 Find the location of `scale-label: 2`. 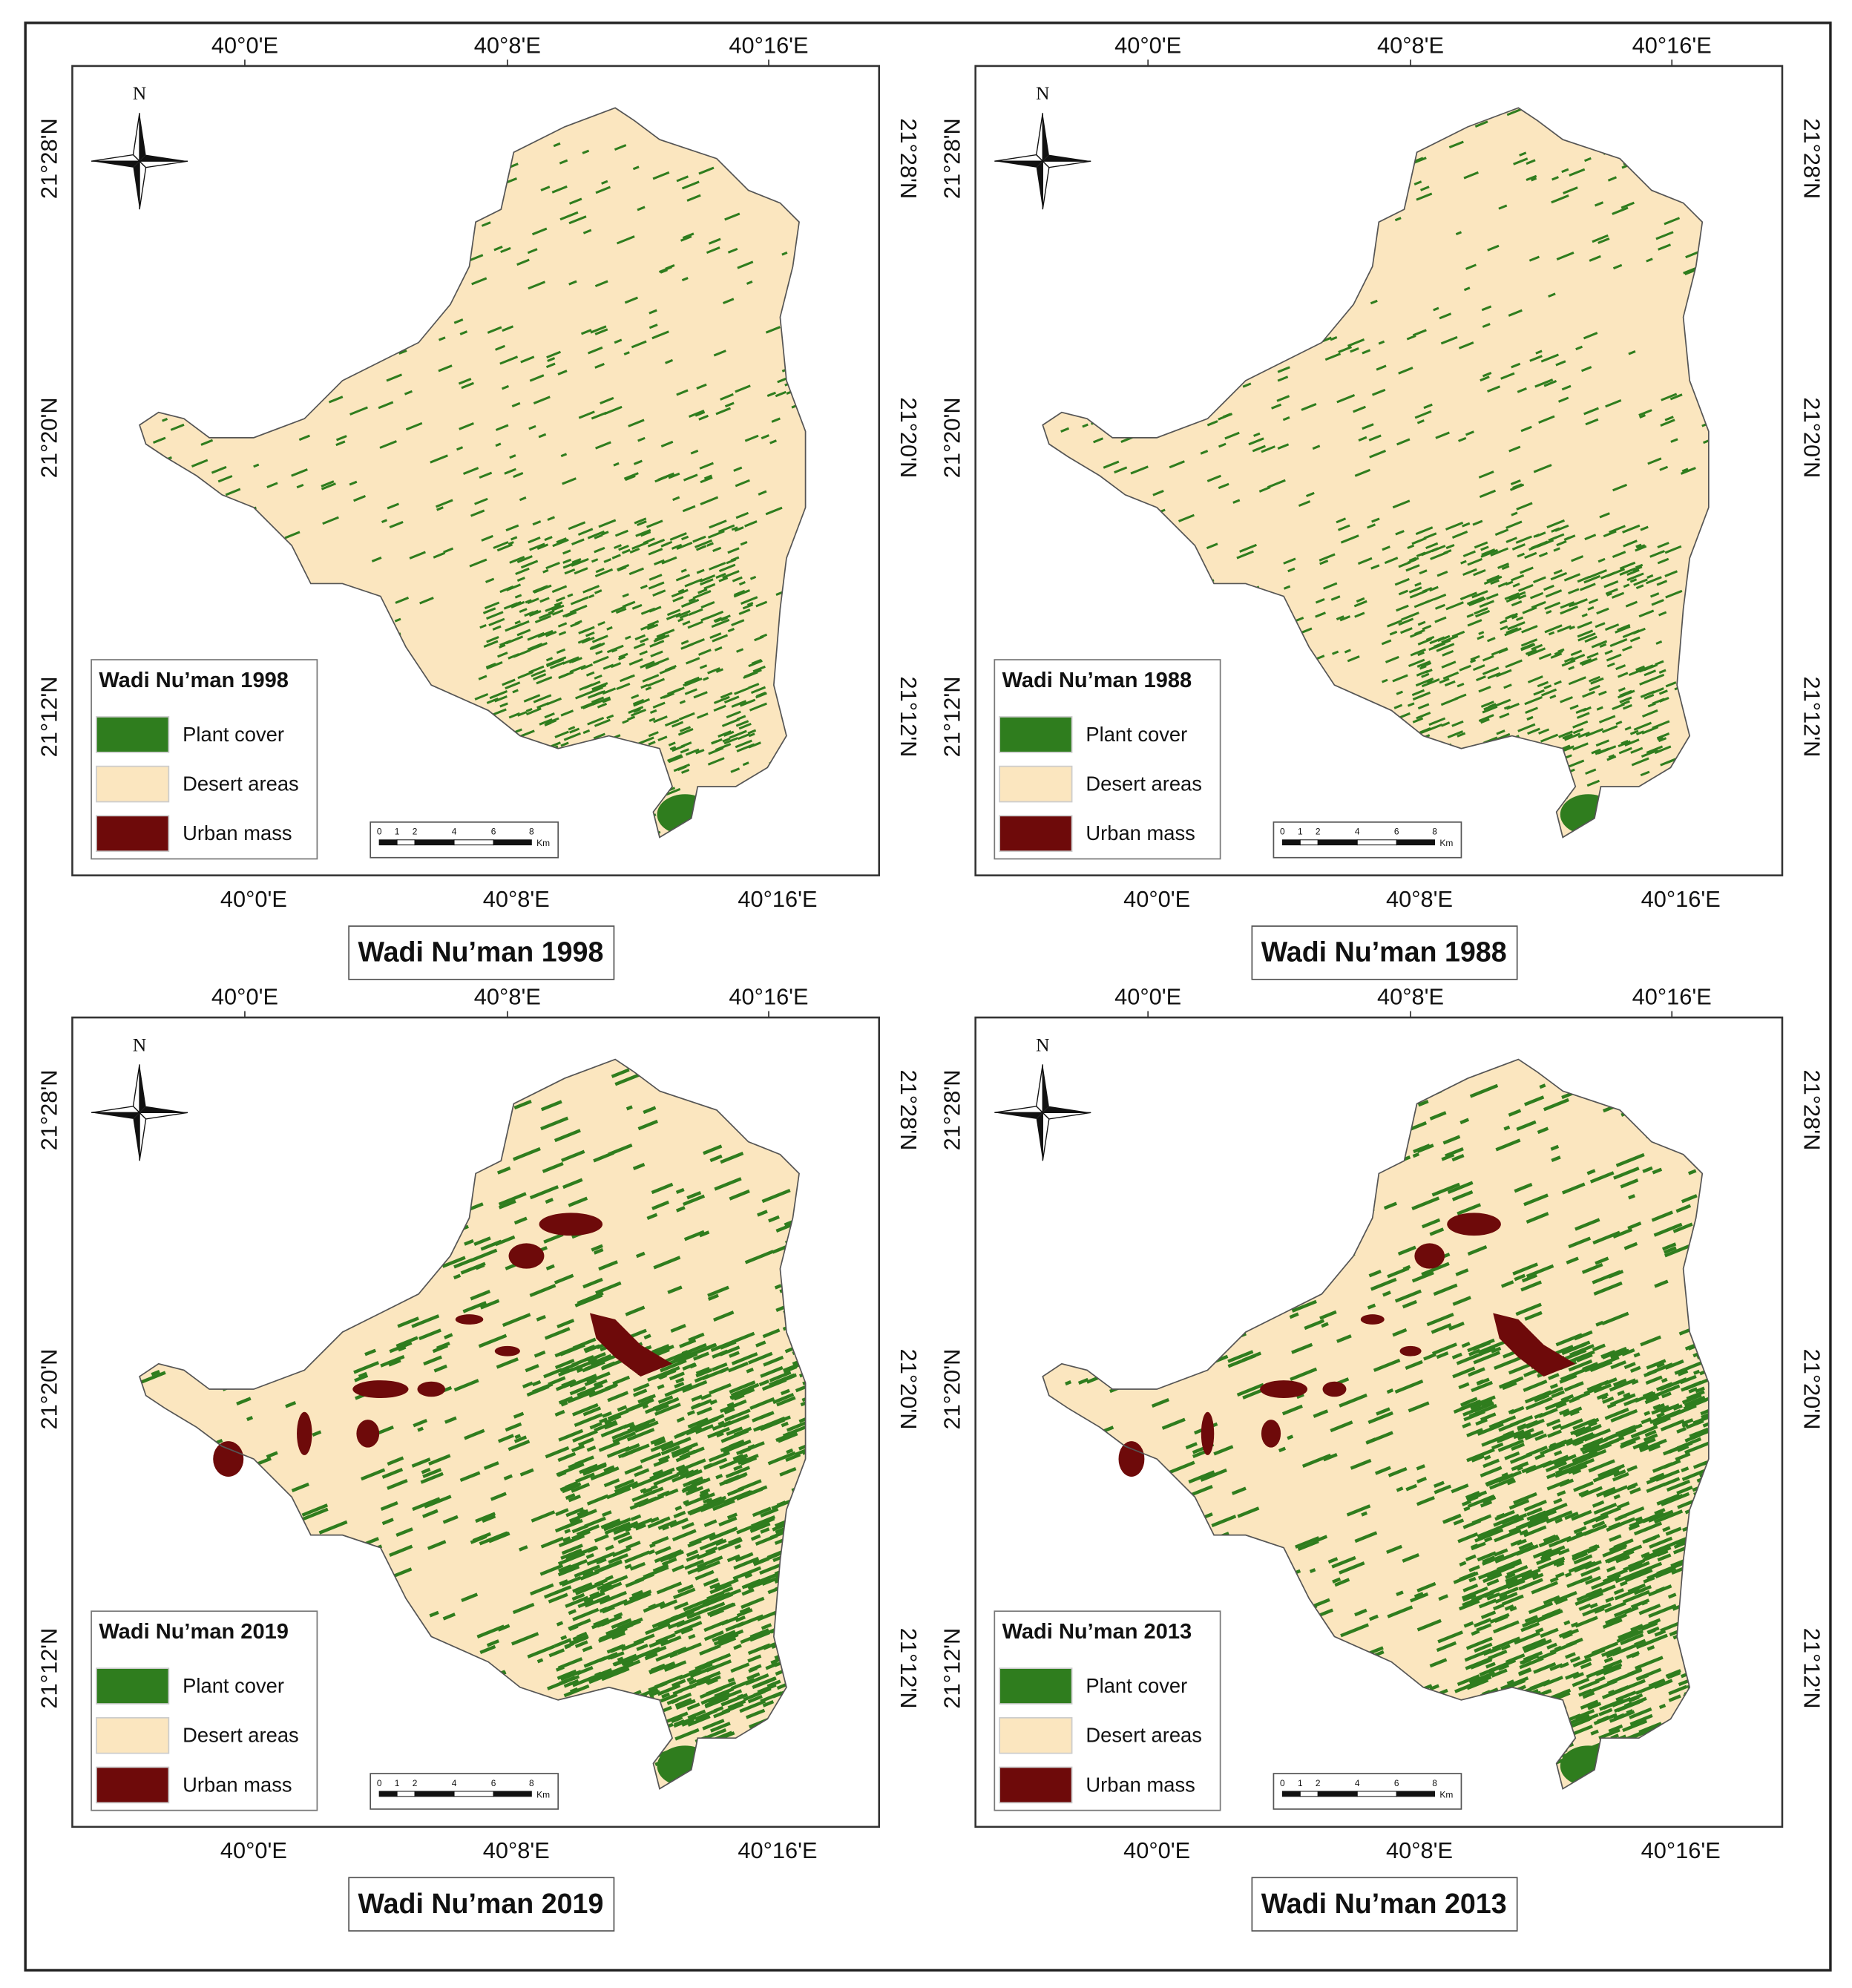

scale-label: 2 is located at coordinates (415, 832).